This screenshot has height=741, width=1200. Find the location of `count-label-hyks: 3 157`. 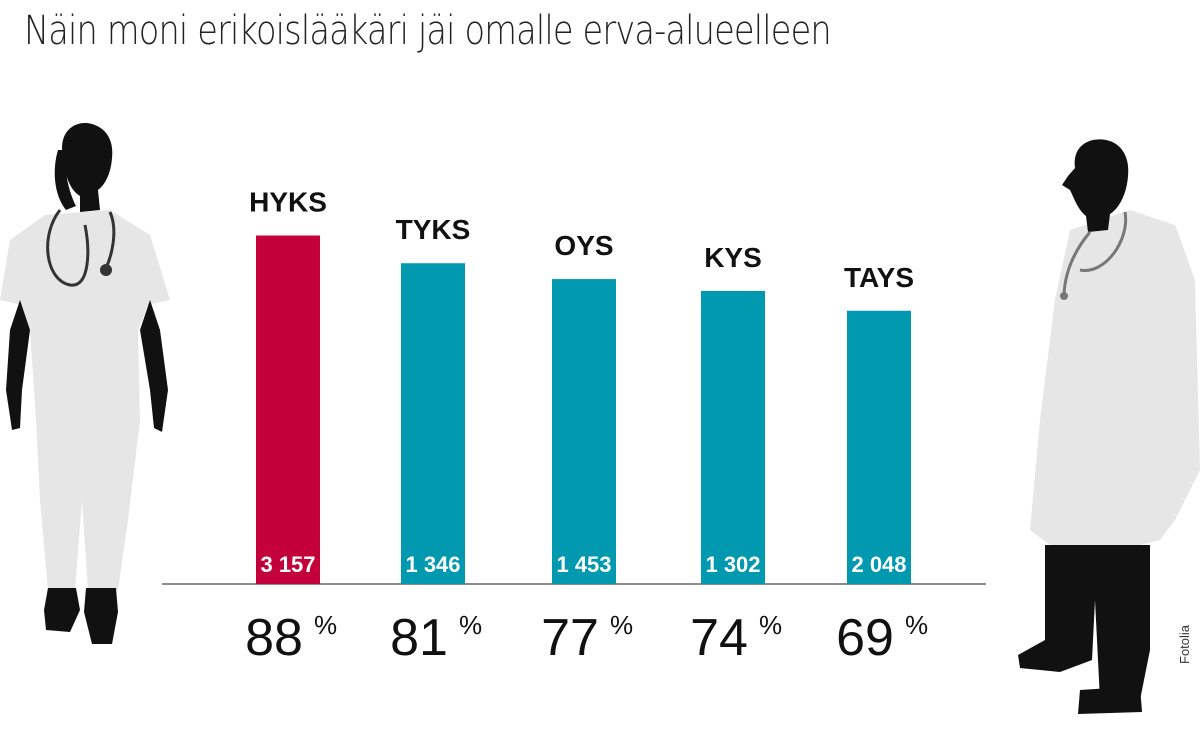

count-label-hyks: 3 157 is located at coordinates (287, 564).